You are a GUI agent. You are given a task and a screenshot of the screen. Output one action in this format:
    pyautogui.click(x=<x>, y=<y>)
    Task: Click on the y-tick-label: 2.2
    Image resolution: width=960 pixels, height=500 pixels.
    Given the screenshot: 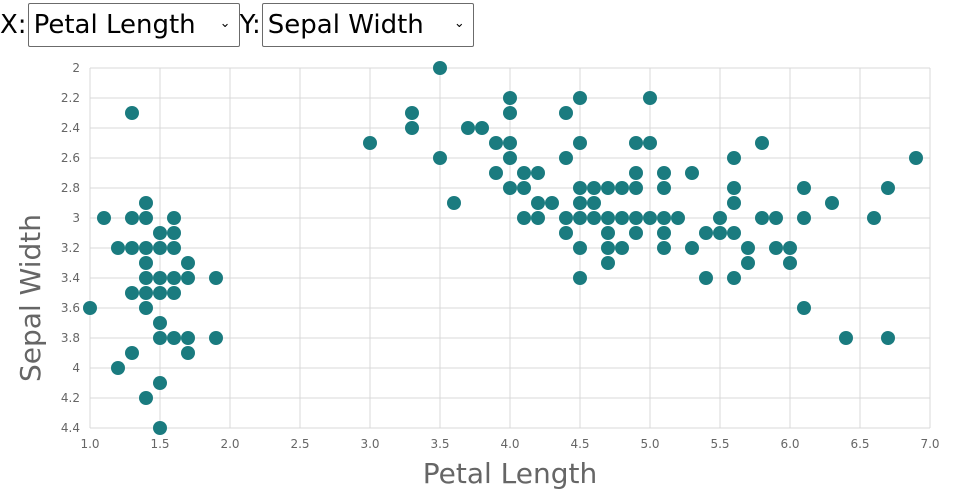 What is the action you would take?
    pyautogui.click(x=70, y=98)
    